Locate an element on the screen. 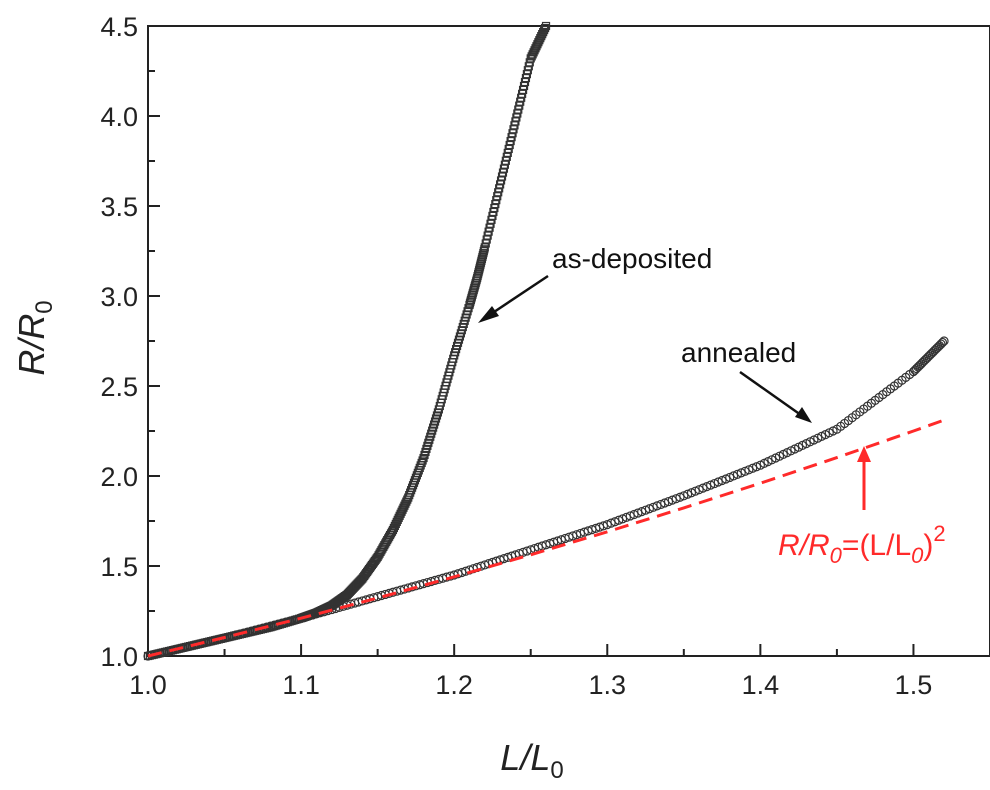  y-axis-title: R/R0 is located at coordinates (34, 337).